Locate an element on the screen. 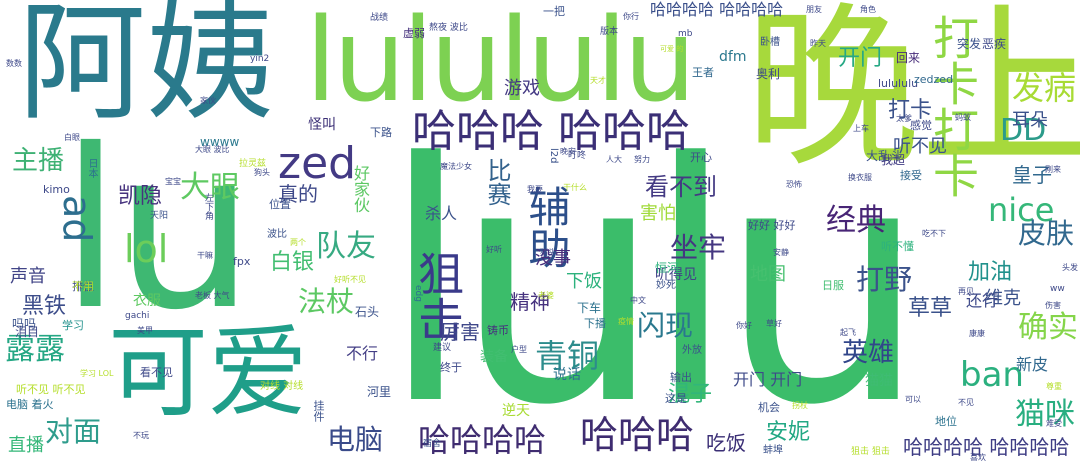 The image size is (1080, 463). word-jianyi: 建议 is located at coordinates (442, 348).